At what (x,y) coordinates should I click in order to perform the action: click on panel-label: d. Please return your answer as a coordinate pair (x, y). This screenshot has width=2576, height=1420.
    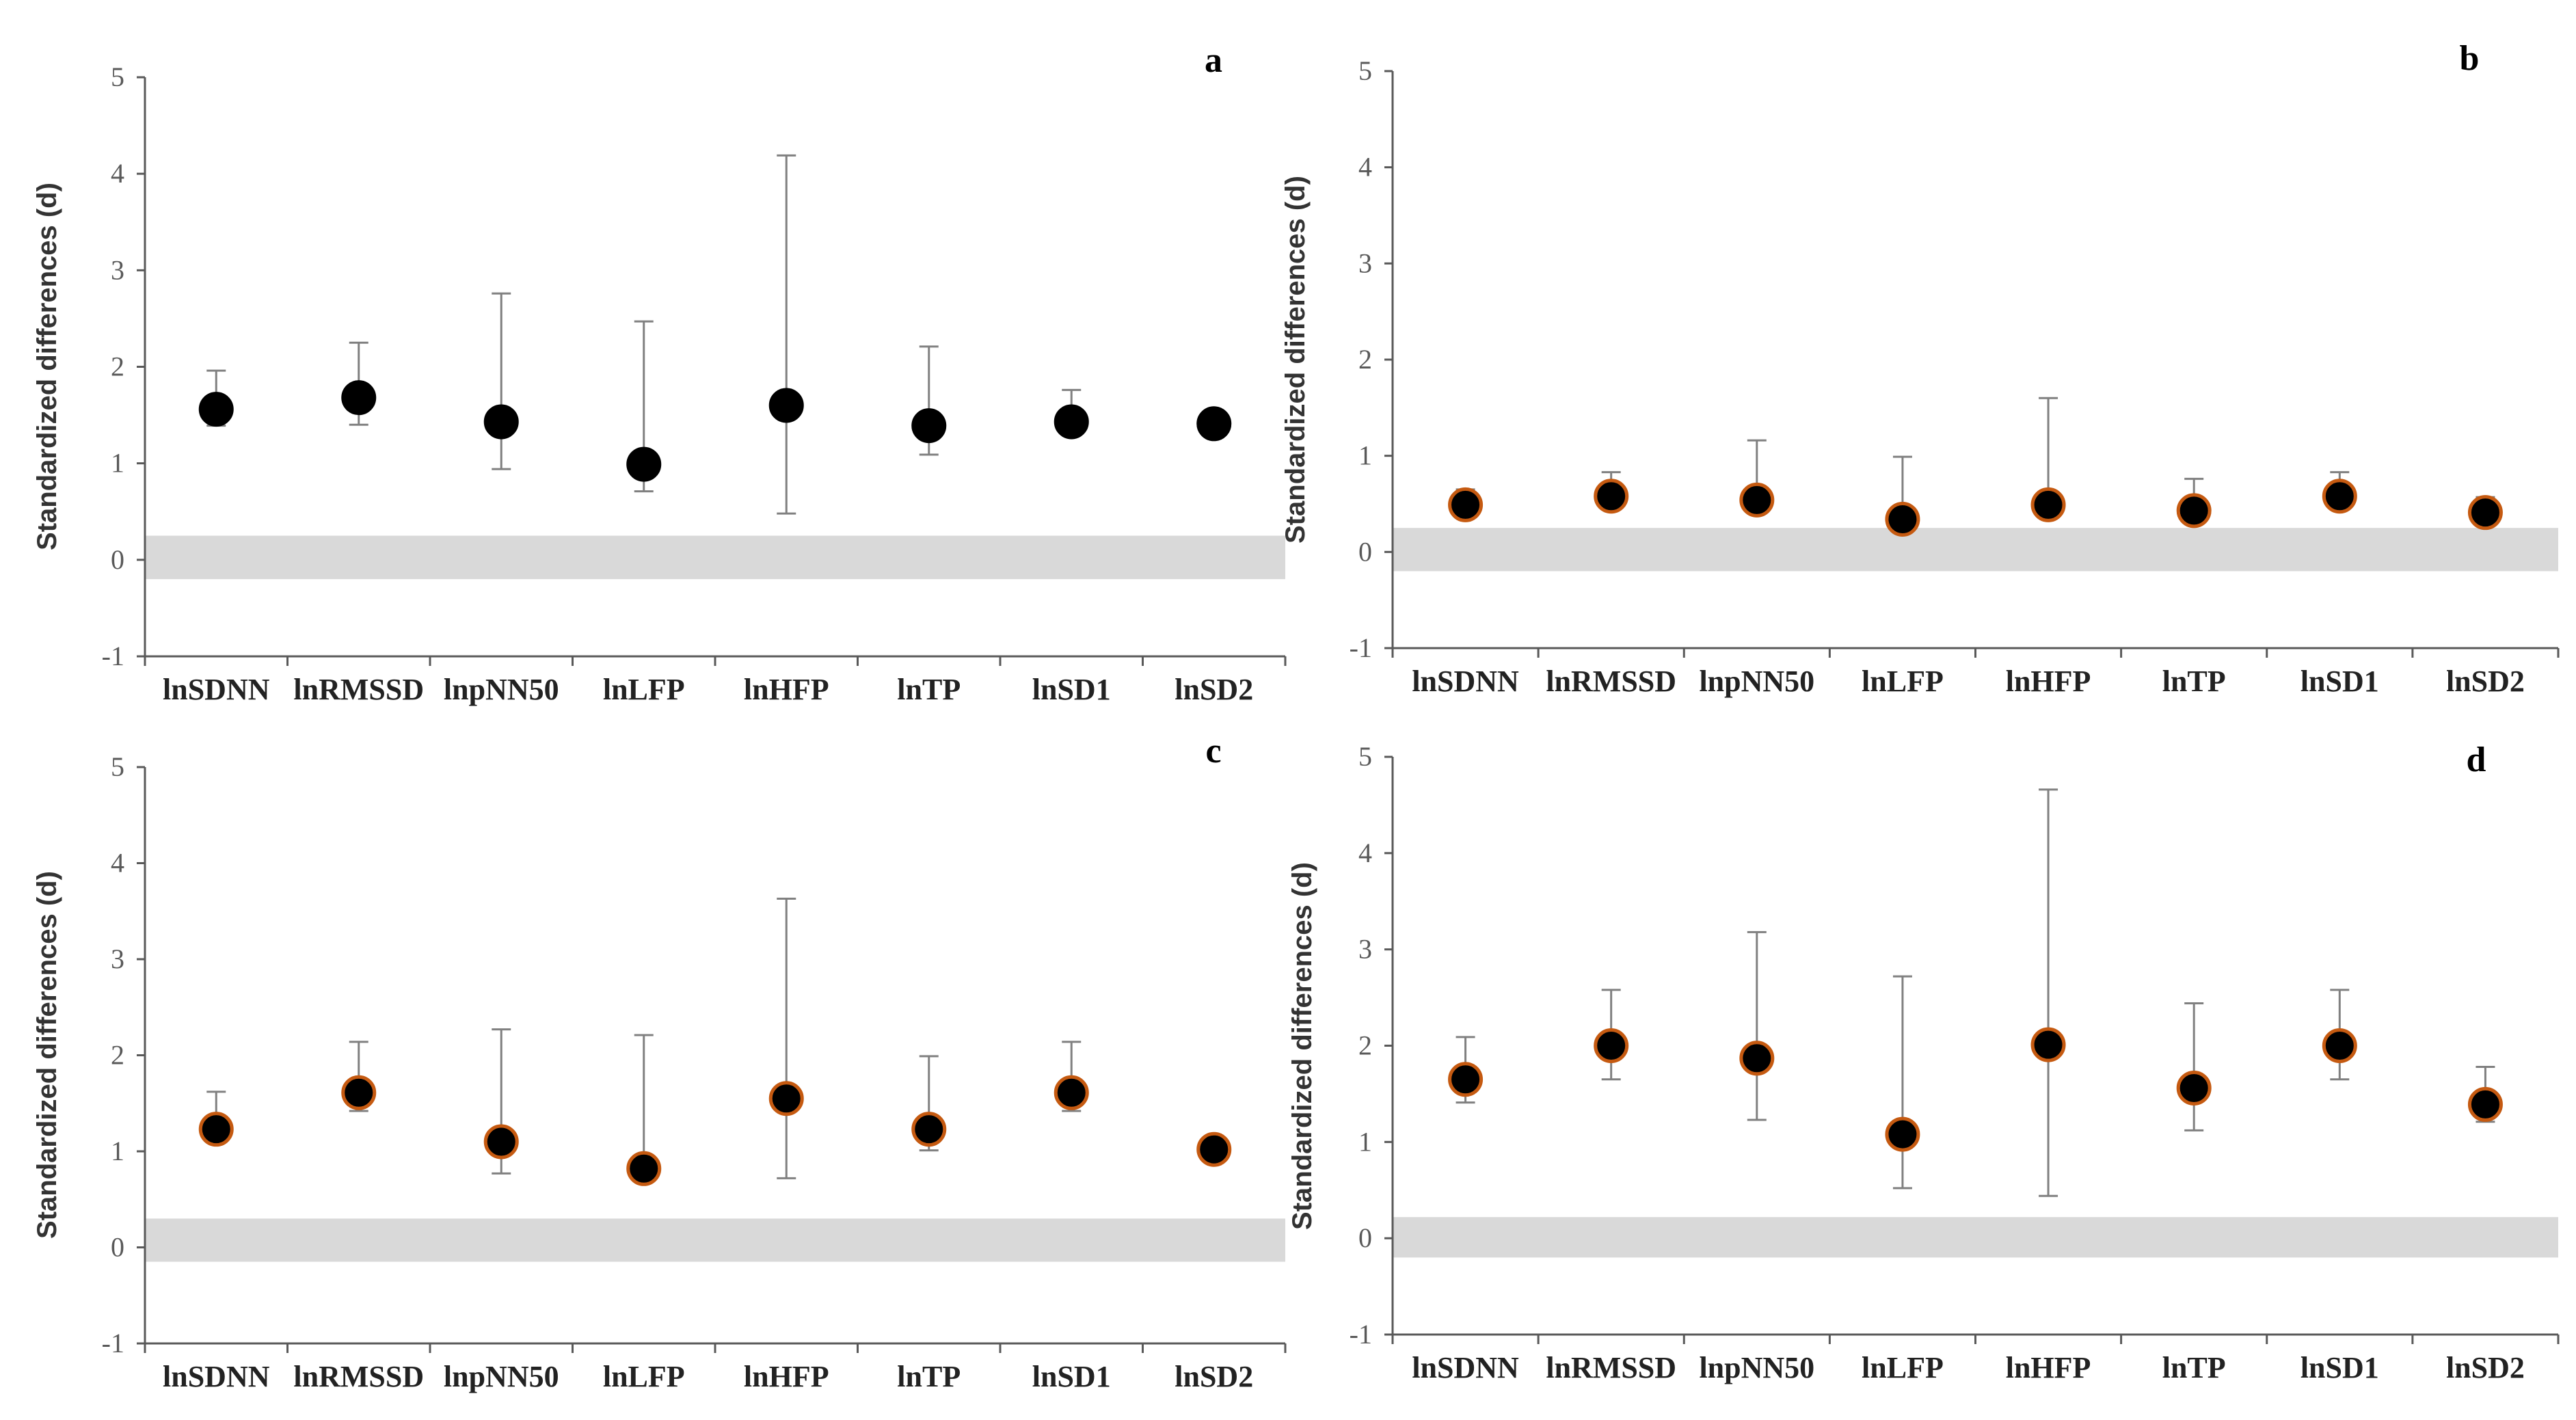
    Looking at the image, I should click on (2476, 760).